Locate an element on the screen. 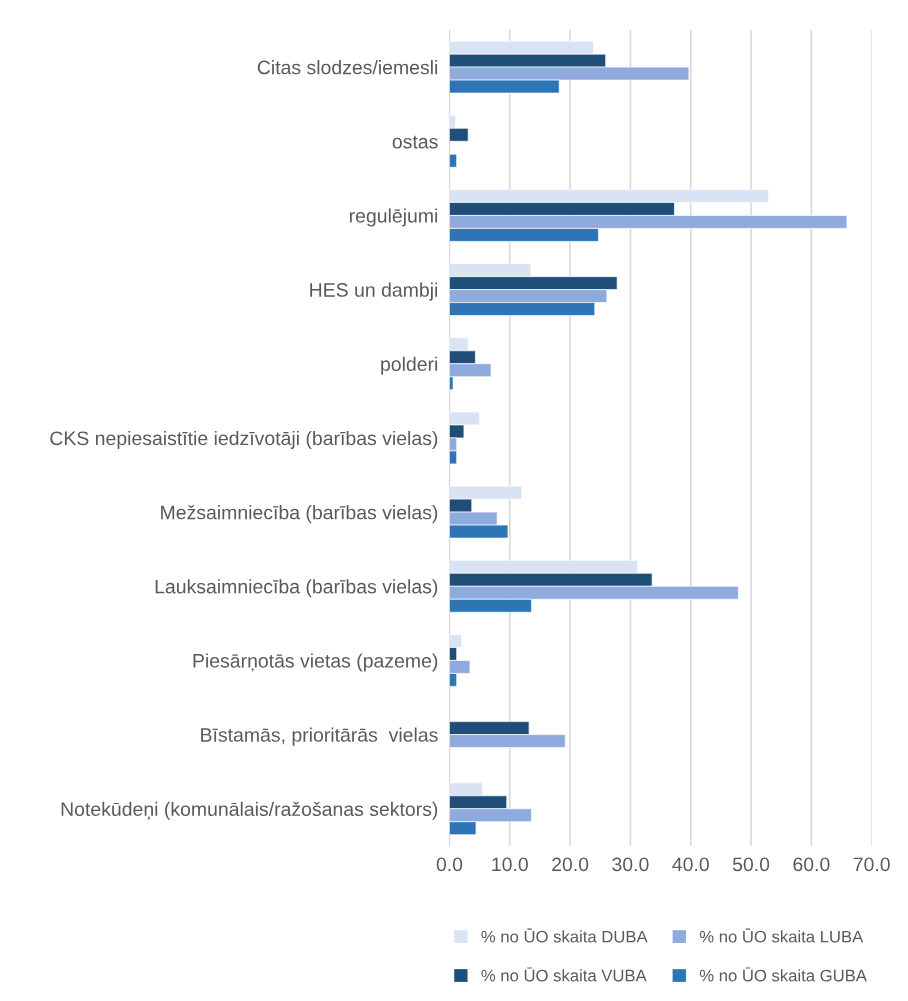 The height and width of the screenshot is (1001, 908). y-tick-label: Piesārņotās vietas (pazeme) is located at coordinates (315, 662).